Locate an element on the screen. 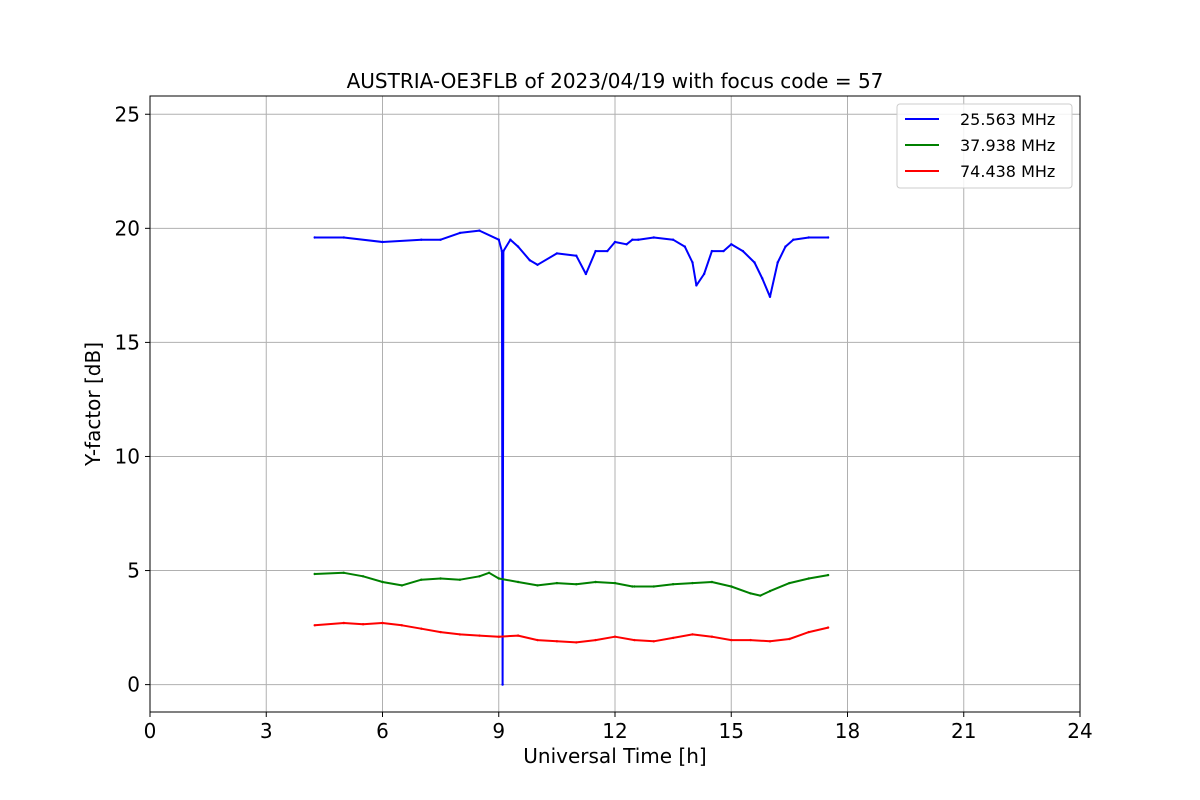 Image resolution: width=1200 pixels, height=800 pixels. x-axis-label: Universal Time [h] is located at coordinates (614, 756).